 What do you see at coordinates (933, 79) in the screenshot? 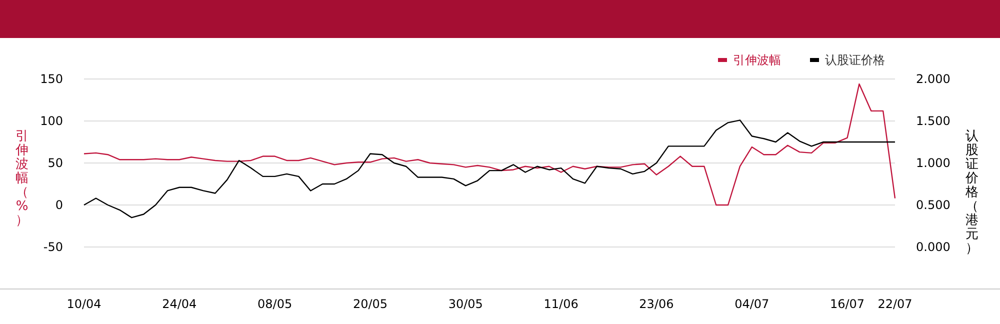
I see `y2-tick-label: 2.000` at bounding box center [933, 79].